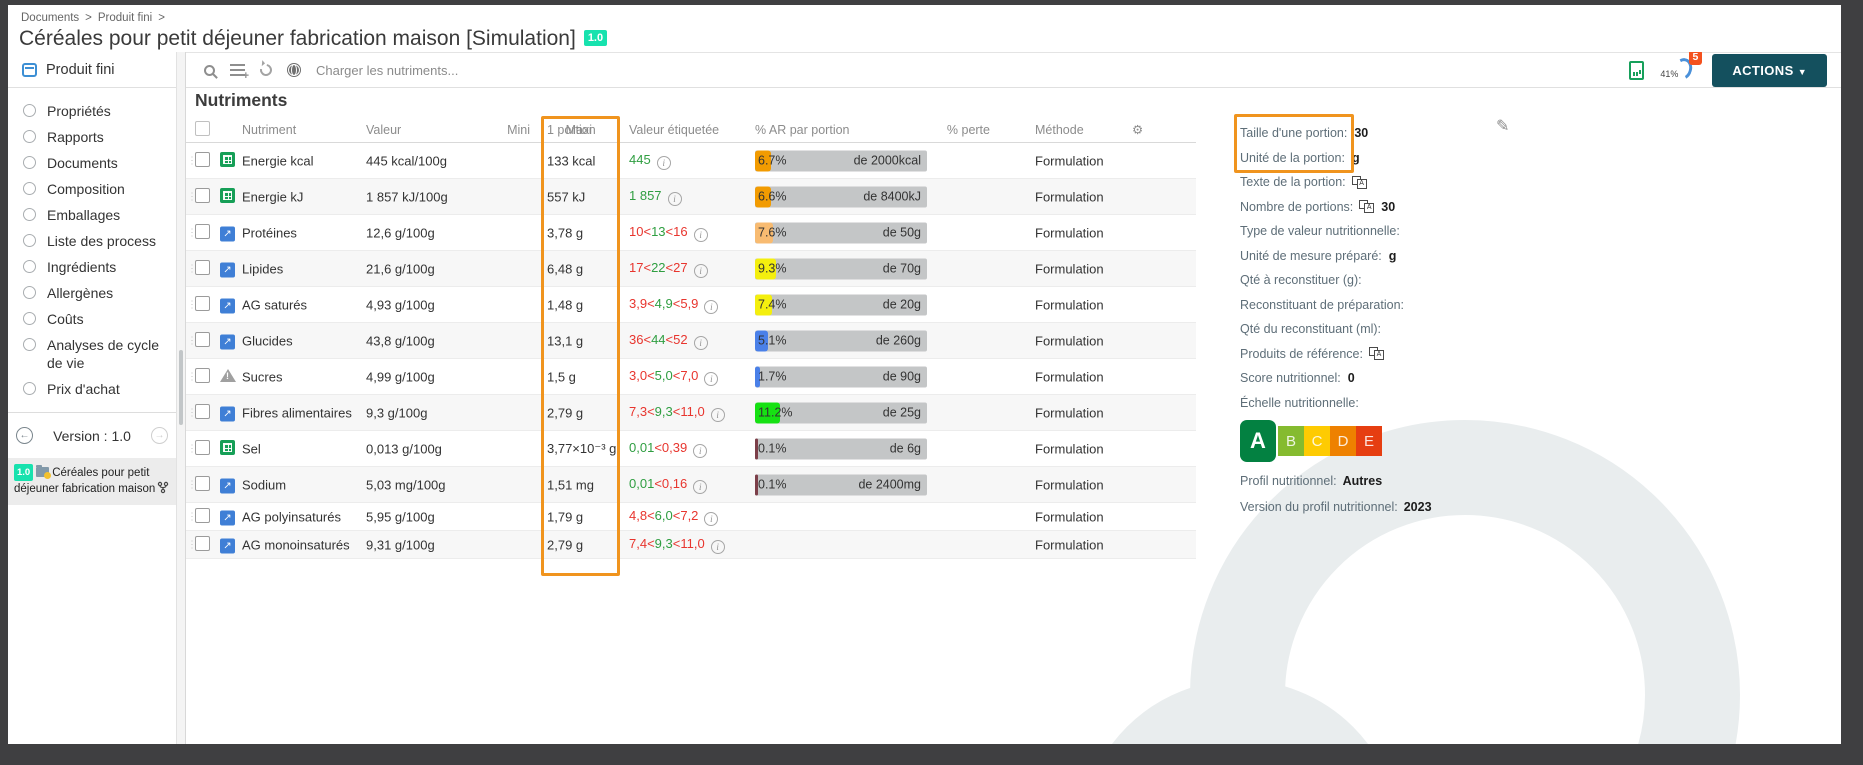 Image resolution: width=1863 pixels, height=765 pixels. I want to click on nutriscore-E: E, so click(1369, 441).